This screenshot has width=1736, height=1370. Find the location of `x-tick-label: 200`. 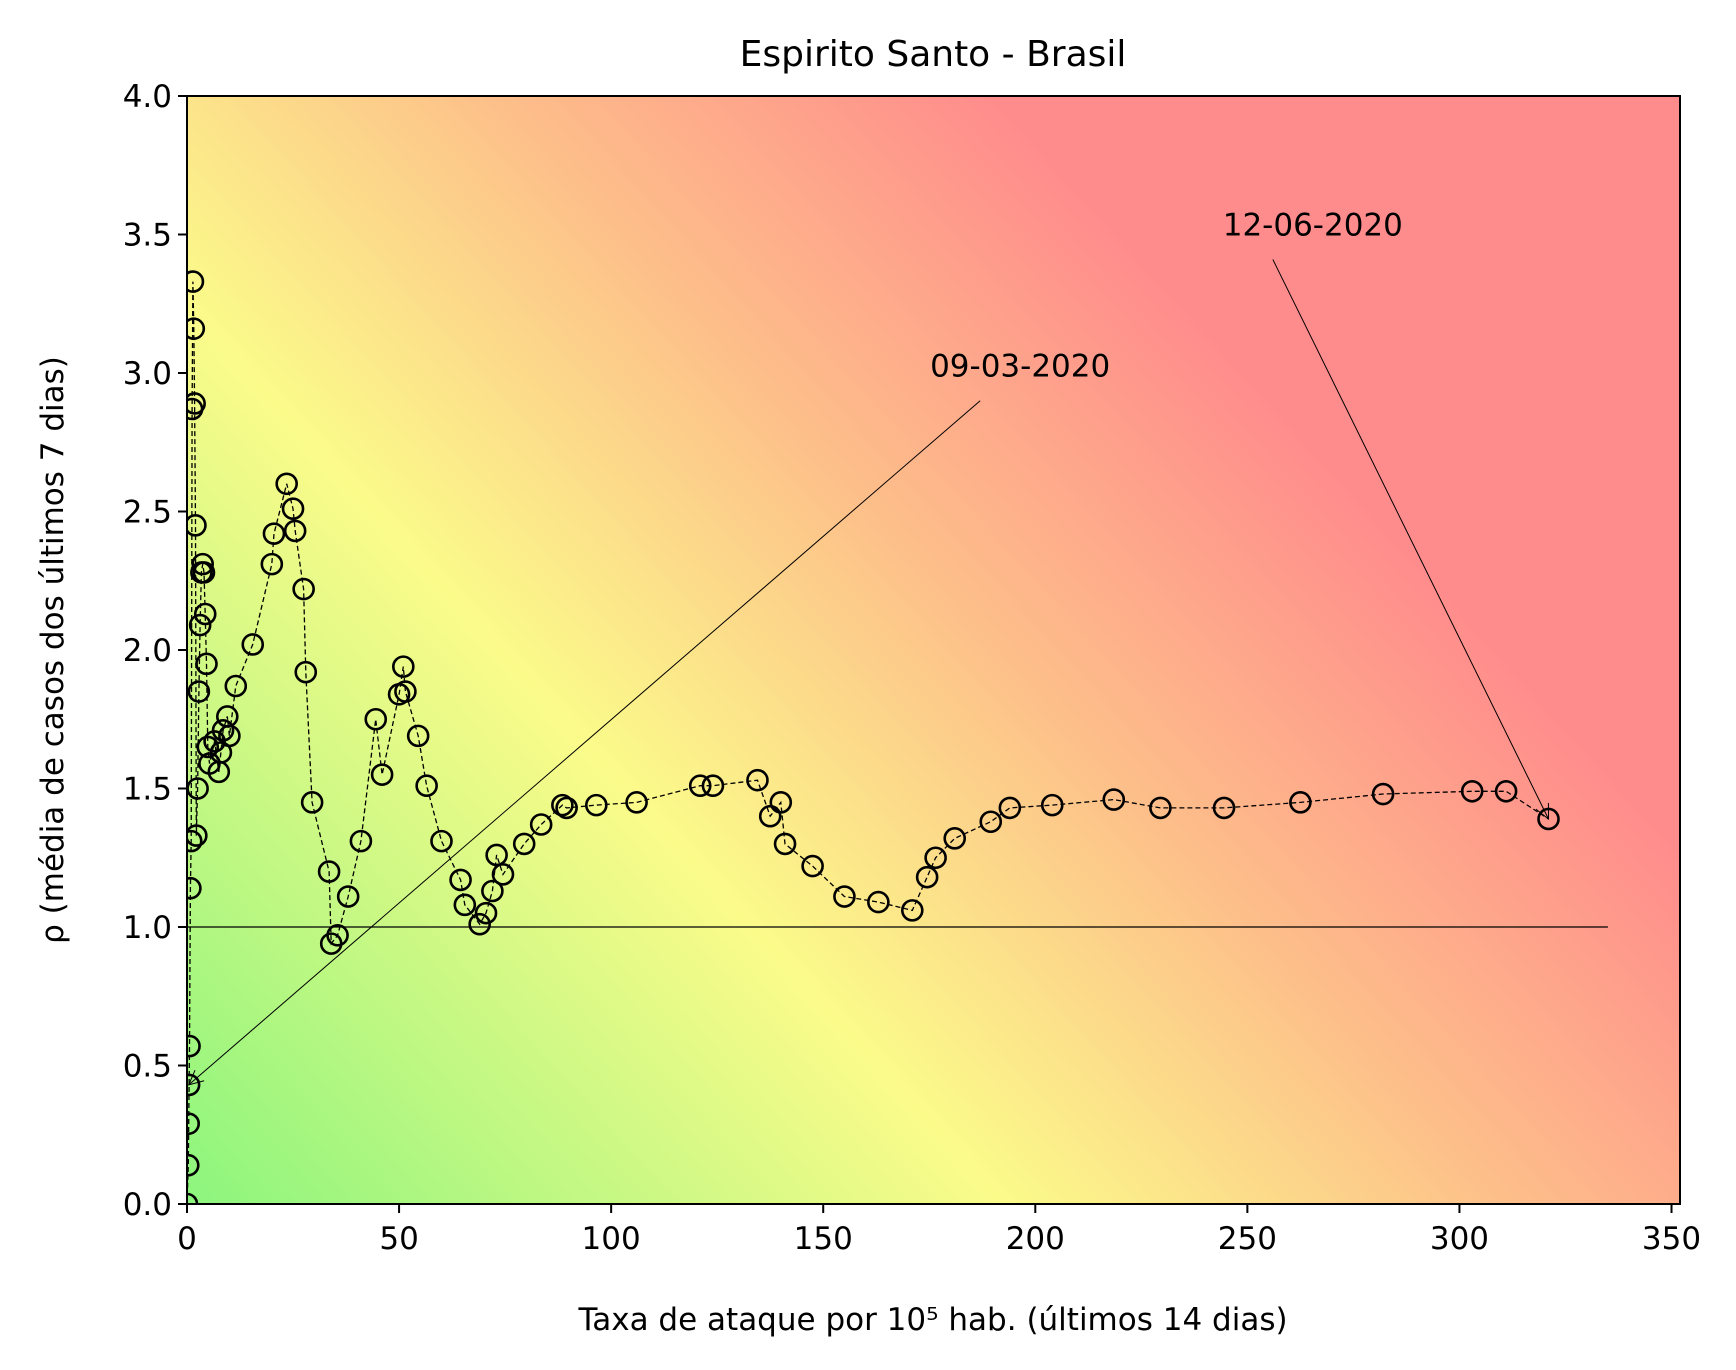

x-tick-label: 200 is located at coordinates (1035, 1239).